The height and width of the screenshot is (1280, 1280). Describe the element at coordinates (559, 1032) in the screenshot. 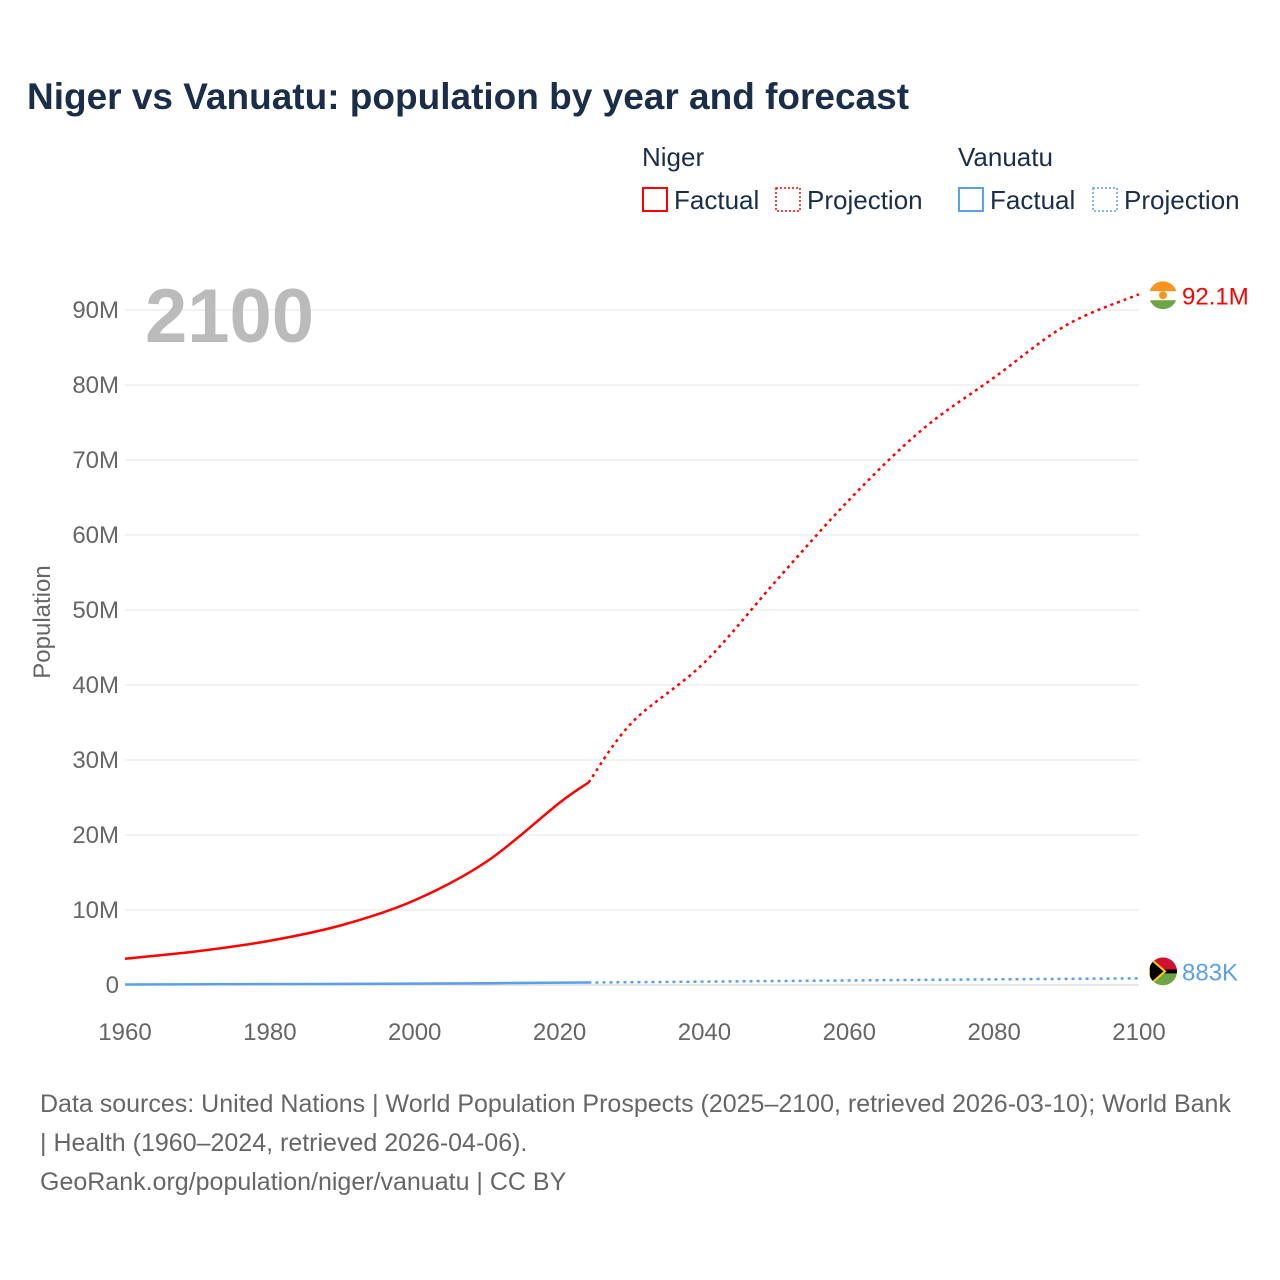

I see `x-tick-label: 2020` at that location.